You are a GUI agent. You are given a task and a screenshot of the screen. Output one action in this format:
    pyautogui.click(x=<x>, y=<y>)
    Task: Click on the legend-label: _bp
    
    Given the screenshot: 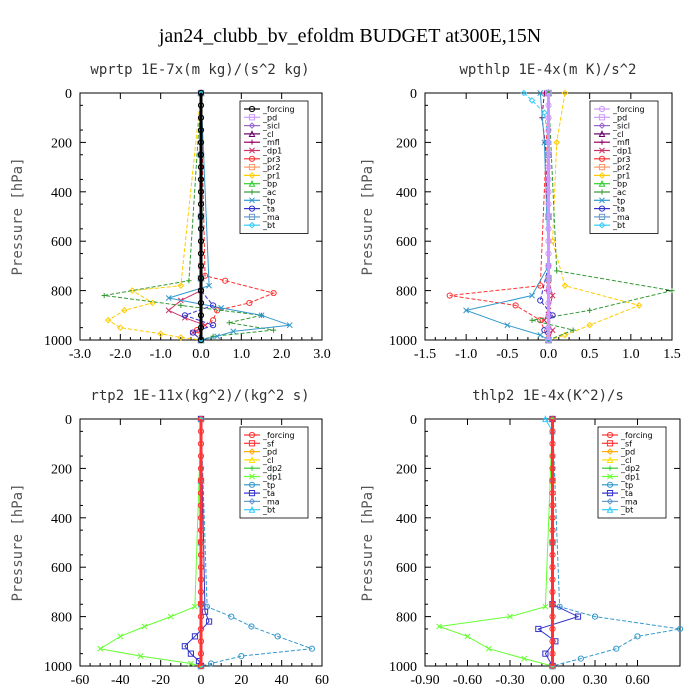 What is the action you would take?
    pyautogui.click(x=619, y=184)
    